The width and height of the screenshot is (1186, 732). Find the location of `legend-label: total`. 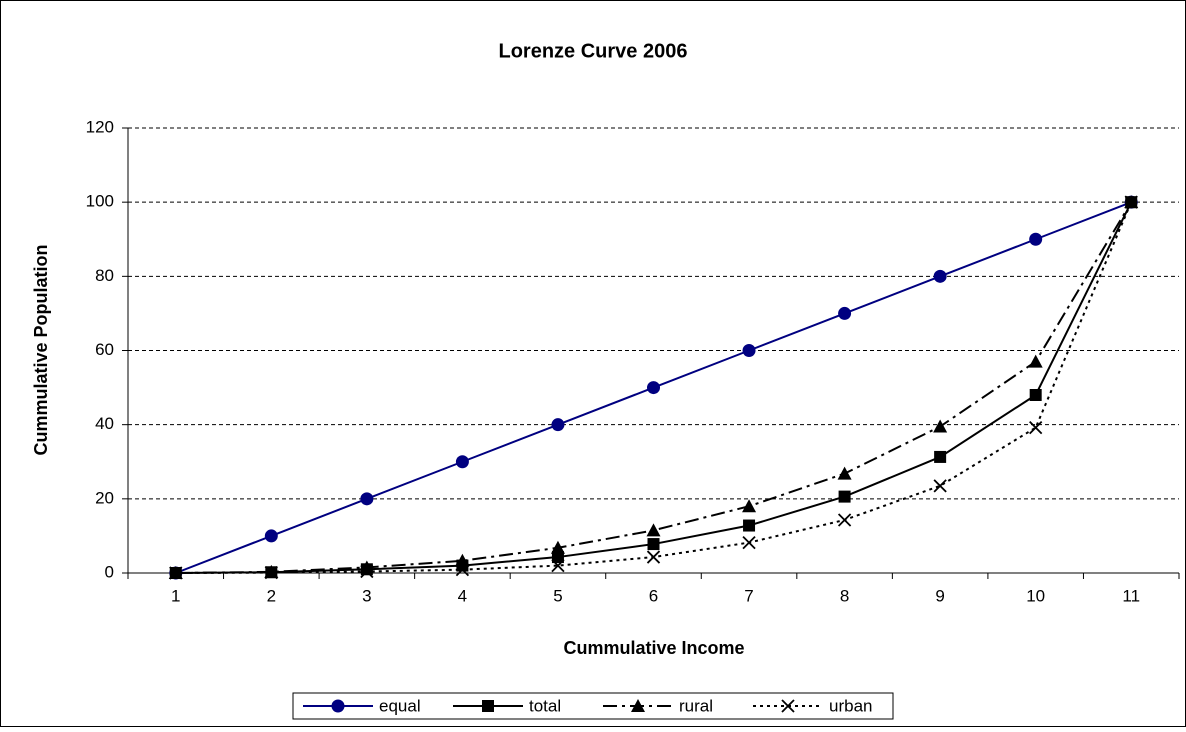

legend-label: total is located at coordinates (545, 705).